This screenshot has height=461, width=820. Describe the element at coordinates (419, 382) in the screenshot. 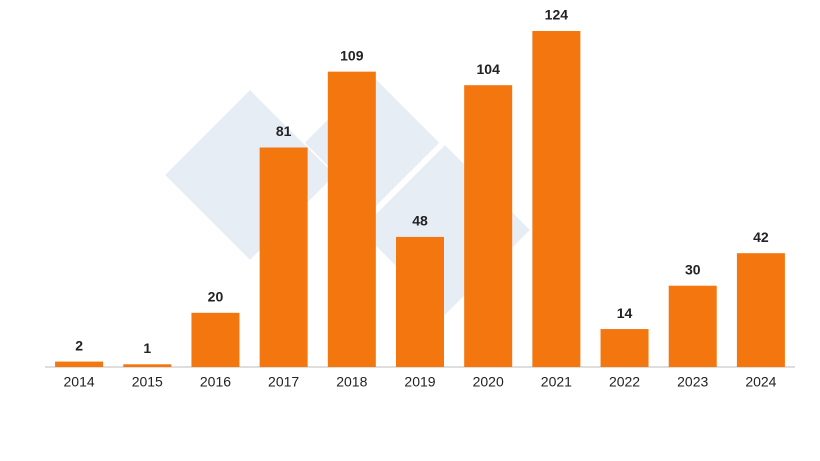

I see `x-tick-label: 2019` at that location.